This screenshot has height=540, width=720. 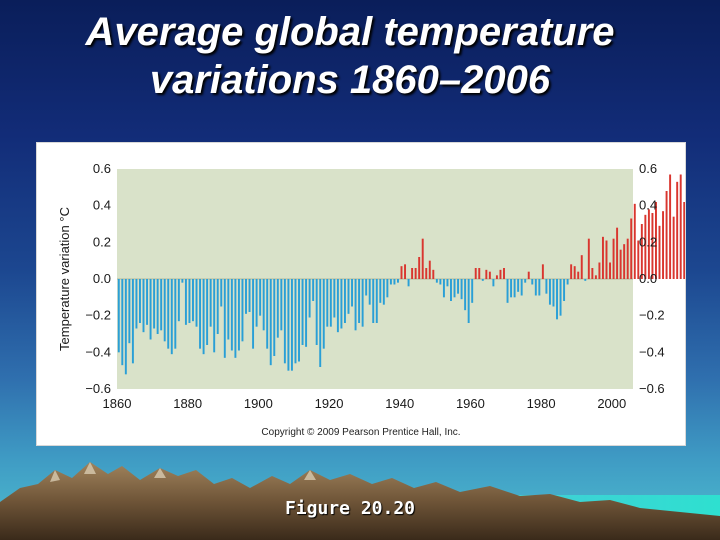 I want to click on y-tick-left-label: −0.4, so click(x=98, y=351).